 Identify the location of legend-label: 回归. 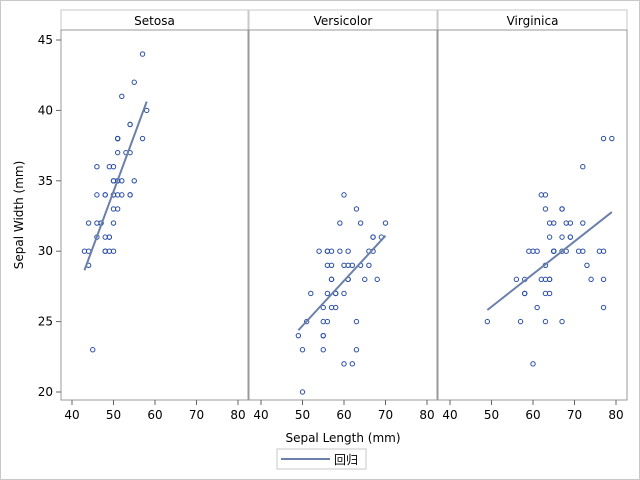
(346, 460).